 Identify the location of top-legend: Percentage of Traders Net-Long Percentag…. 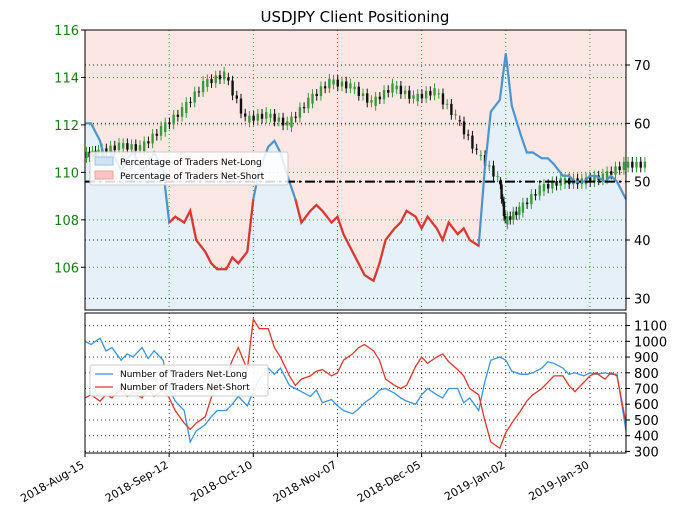
(189, 168).